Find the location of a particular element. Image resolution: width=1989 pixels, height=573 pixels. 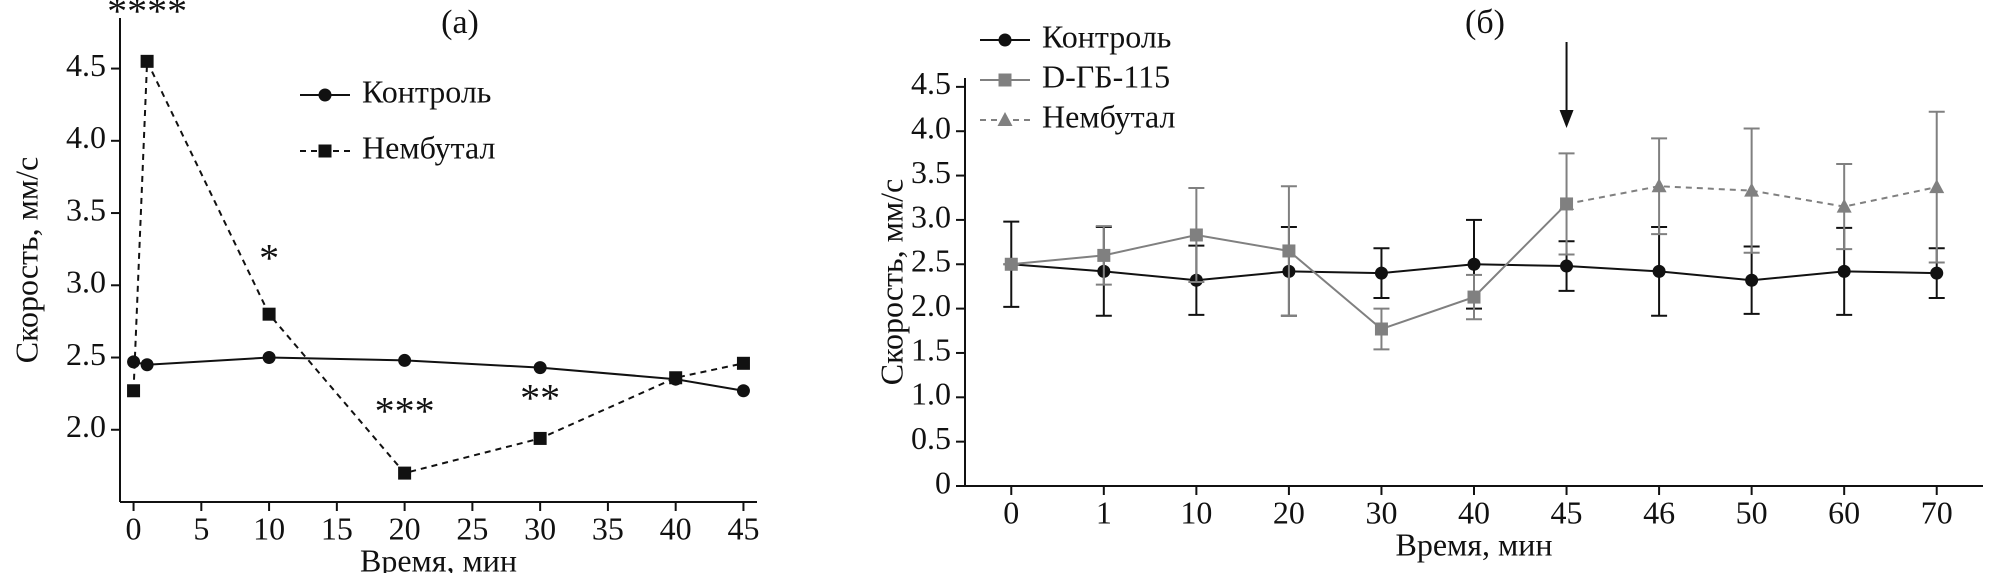

annotation: **** is located at coordinates (147, 17).